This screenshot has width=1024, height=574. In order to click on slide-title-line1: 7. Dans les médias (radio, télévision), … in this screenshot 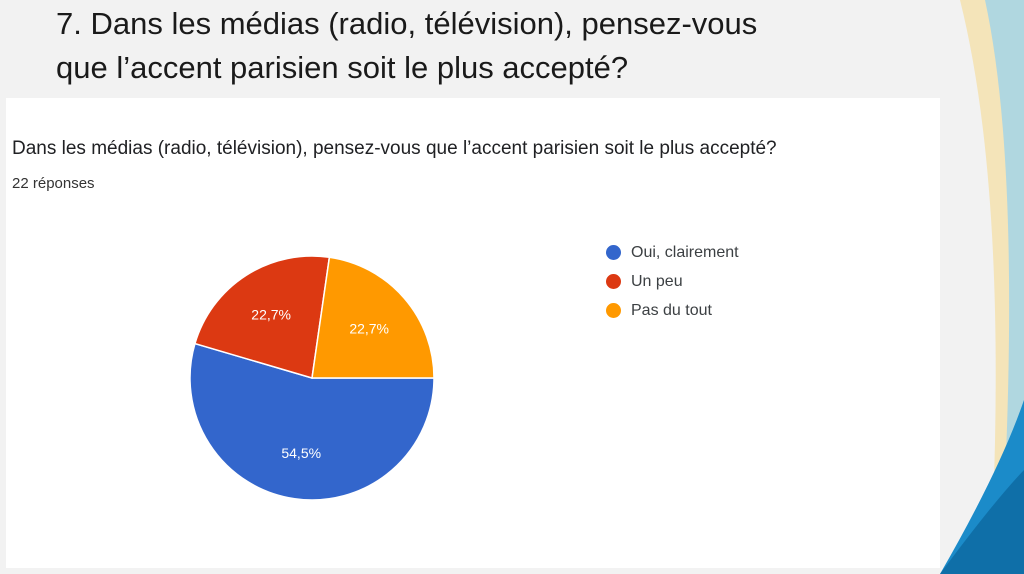, I will do `click(407, 23)`.